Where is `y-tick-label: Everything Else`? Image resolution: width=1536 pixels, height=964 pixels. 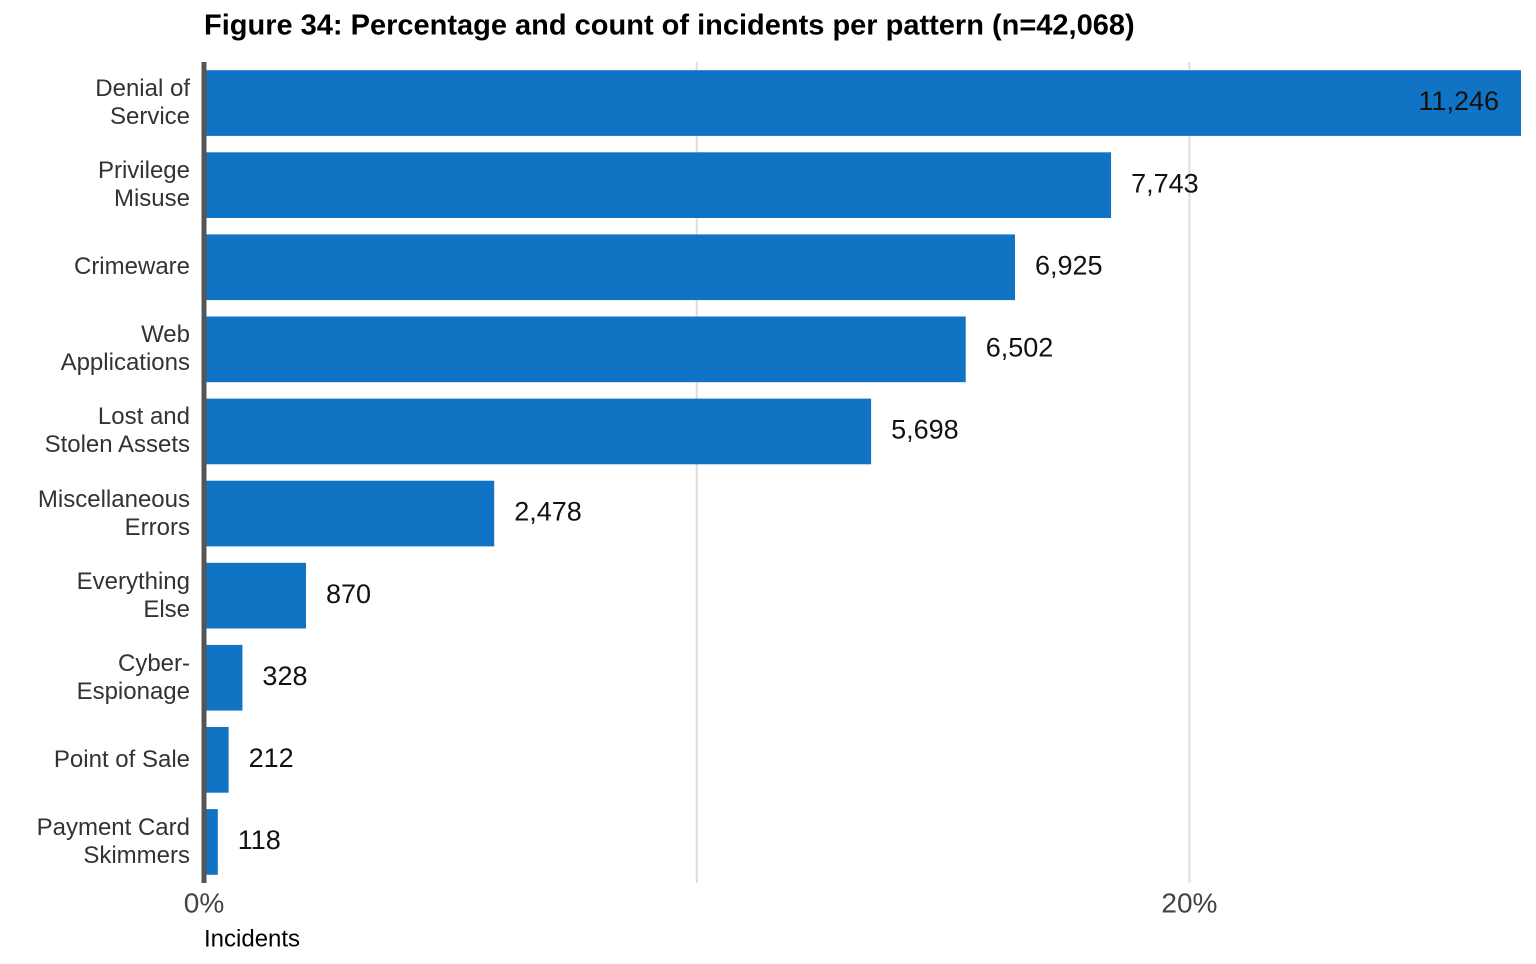 y-tick-label: Everything Else is located at coordinates (133, 595).